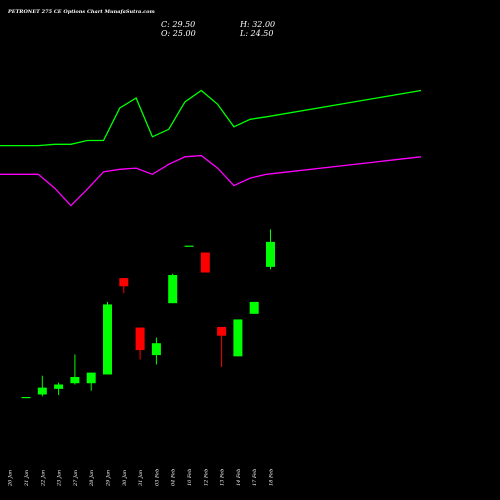 This screenshot has width=500, height=500. I want to click on date-label: 18 Feb, so click(272, 477).